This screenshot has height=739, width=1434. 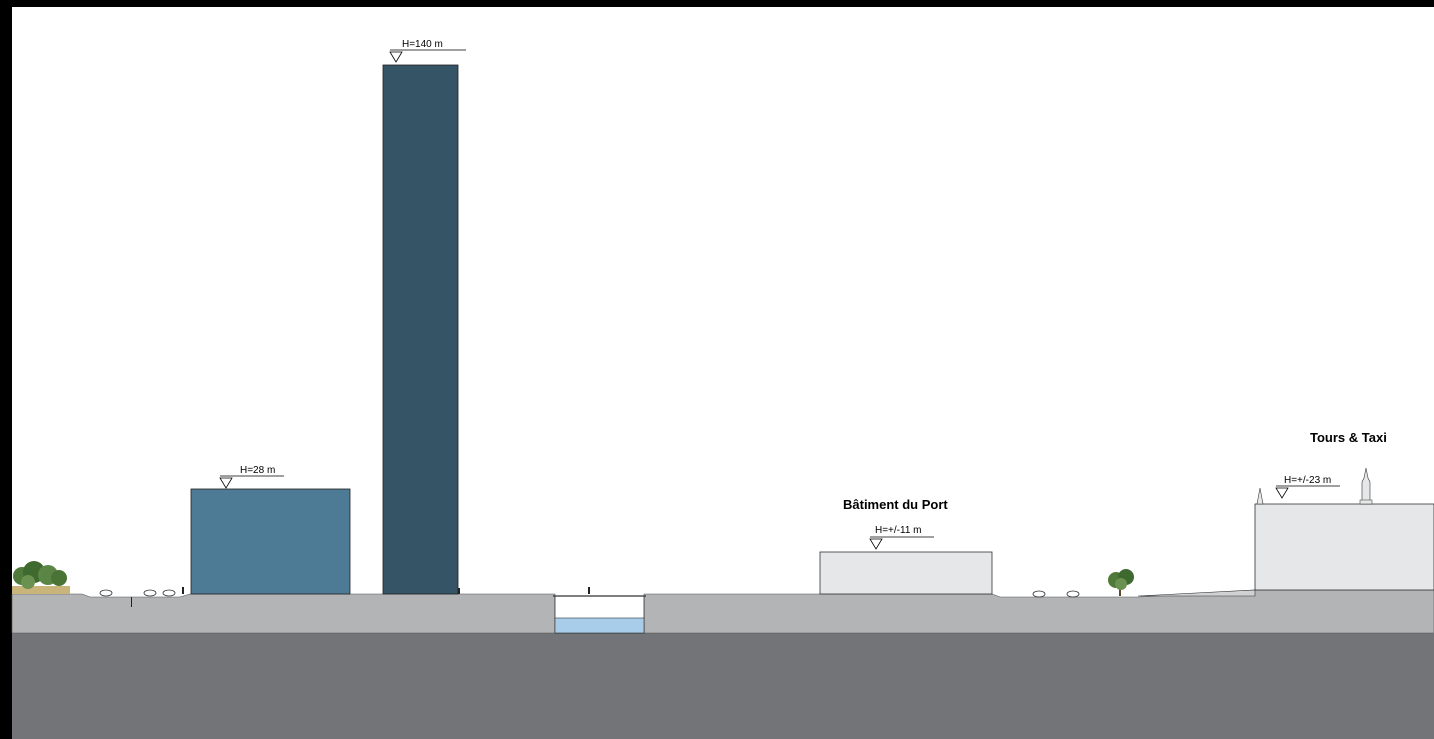 What do you see at coordinates (422, 44) in the screenshot?
I see `height-label-tower: H=140 m` at bounding box center [422, 44].